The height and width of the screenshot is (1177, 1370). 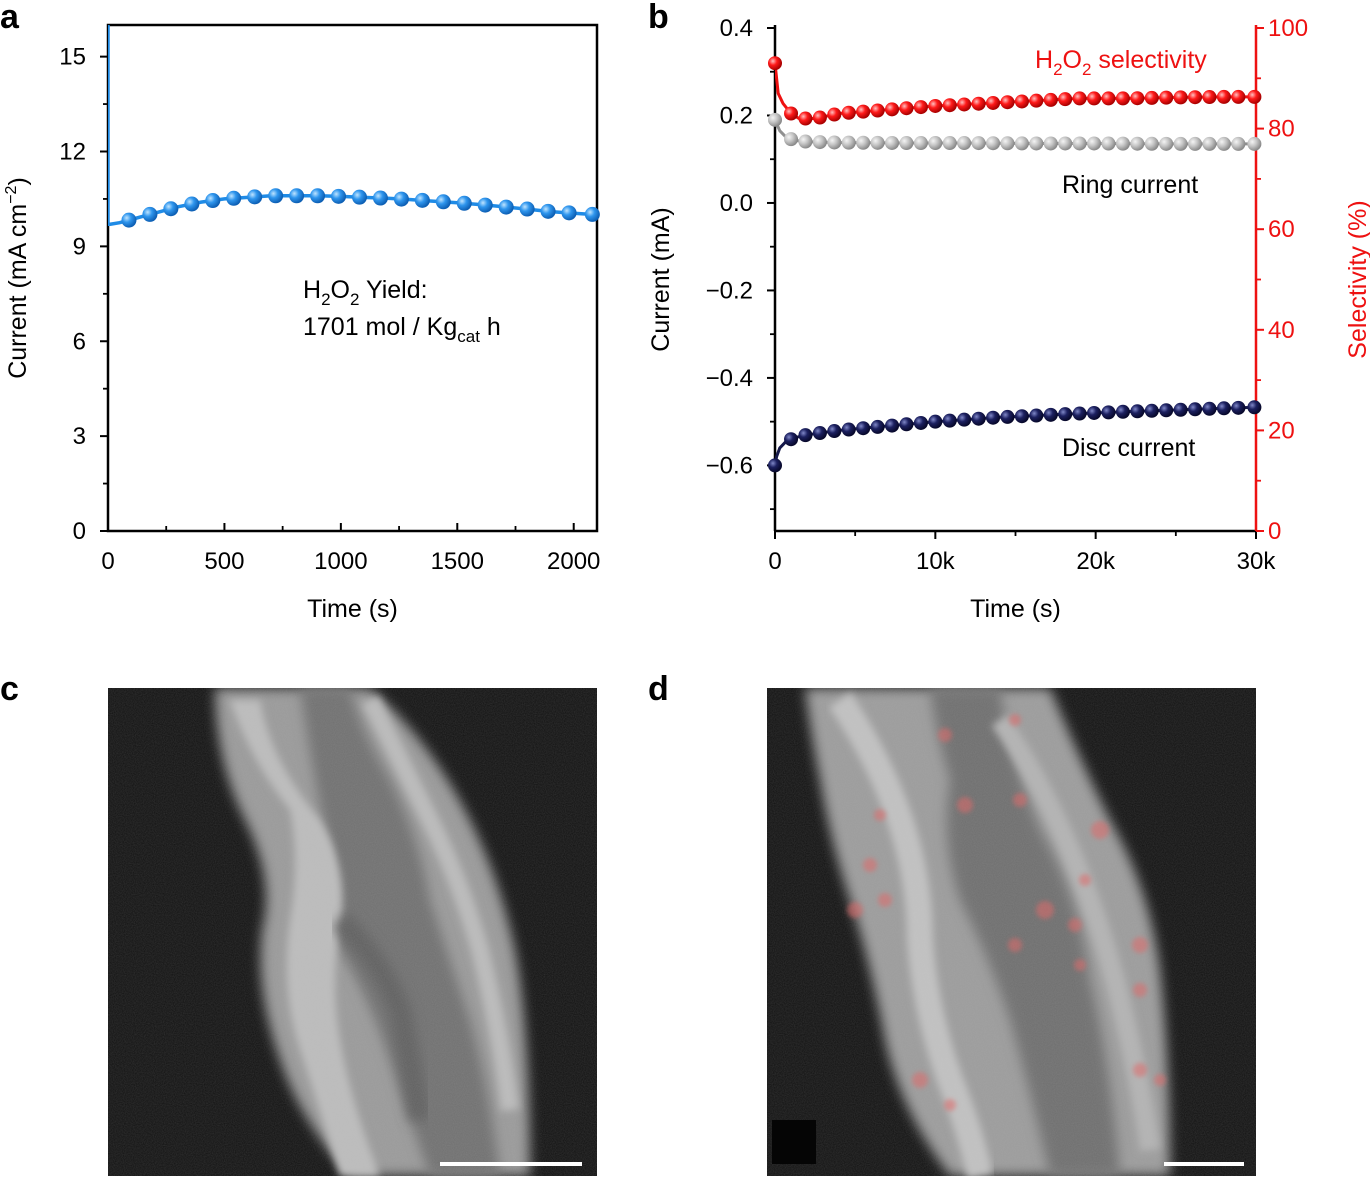 What do you see at coordinates (729, 465) in the screenshot?
I see `y-tick-label-b: −0.6` at bounding box center [729, 465].